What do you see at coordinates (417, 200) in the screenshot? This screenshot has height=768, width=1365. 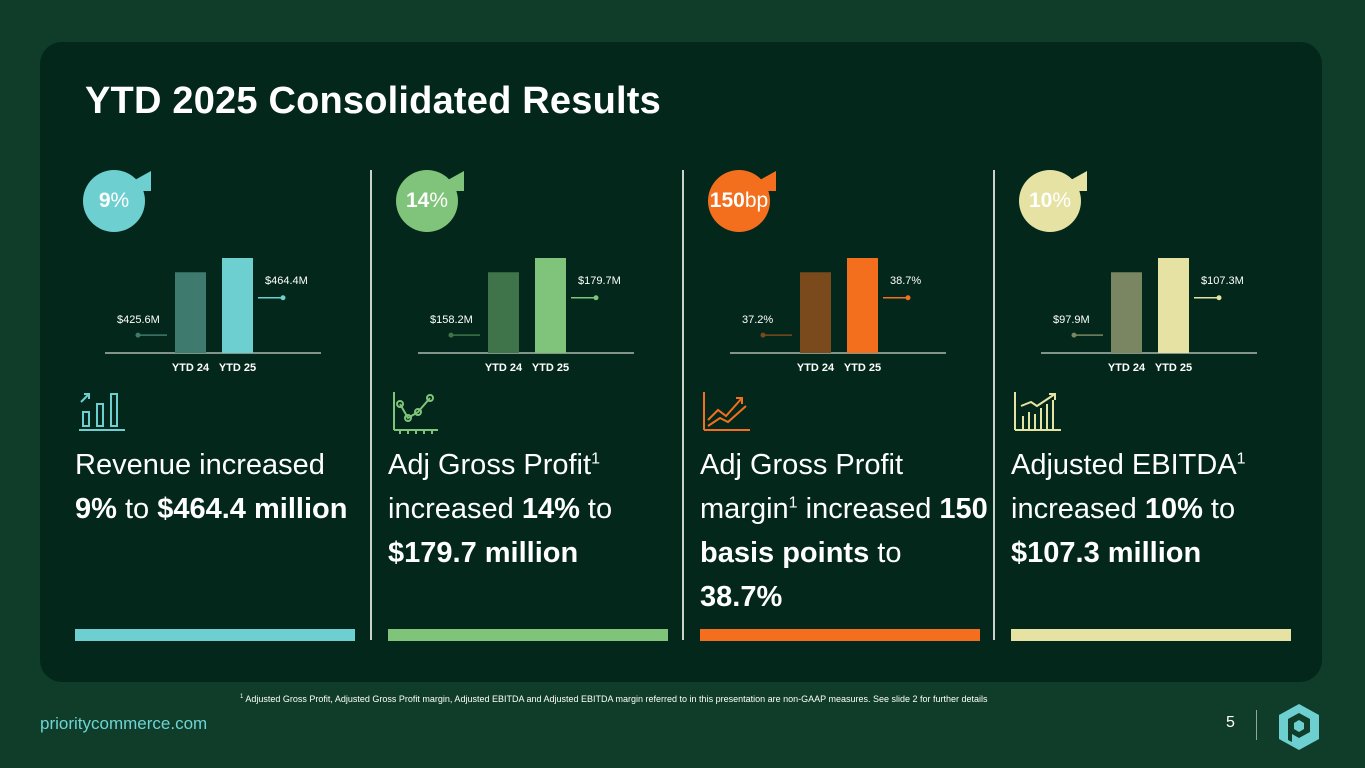 I see `badge-number: 14` at bounding box center [417, 200].